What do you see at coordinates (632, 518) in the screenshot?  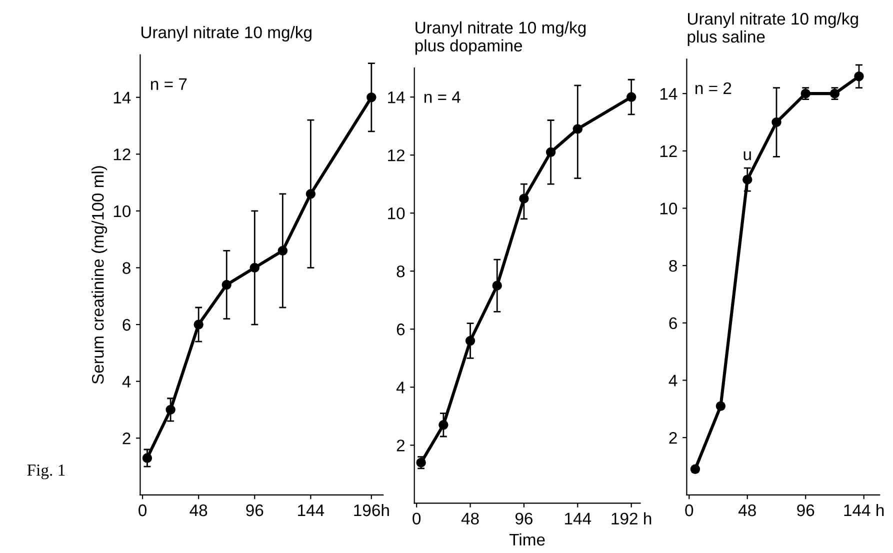 I see `x-tick-label: 192 h` at bounding box center [632, 518].